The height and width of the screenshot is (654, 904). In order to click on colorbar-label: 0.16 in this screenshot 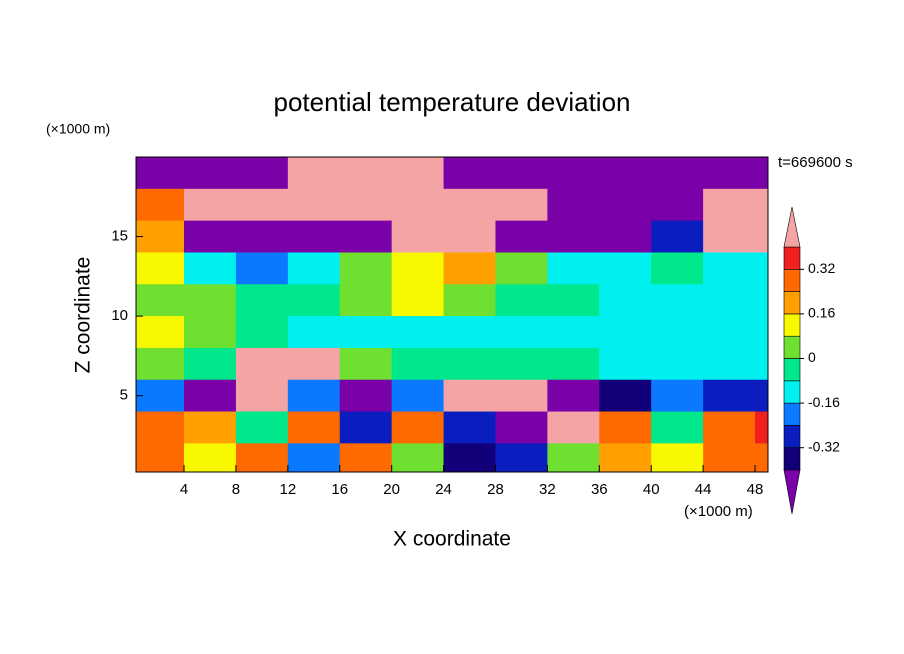, I will do `click(821, 313)`.